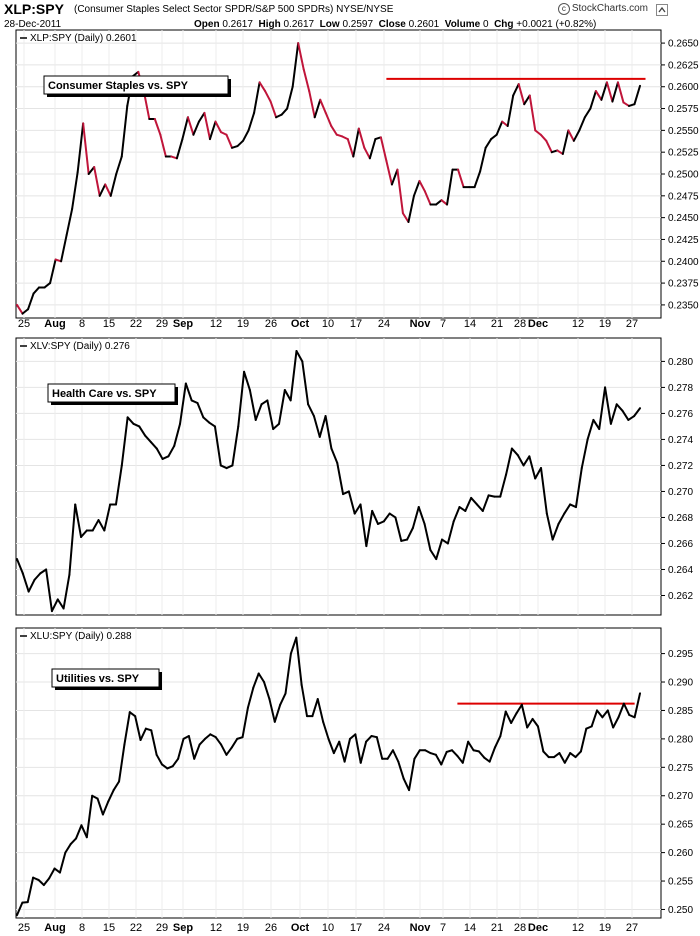 This screenshot has height=936, width=700. Describe the element at coordinates (136, 85) in the screenshot. I see `annotation-box` at that location.